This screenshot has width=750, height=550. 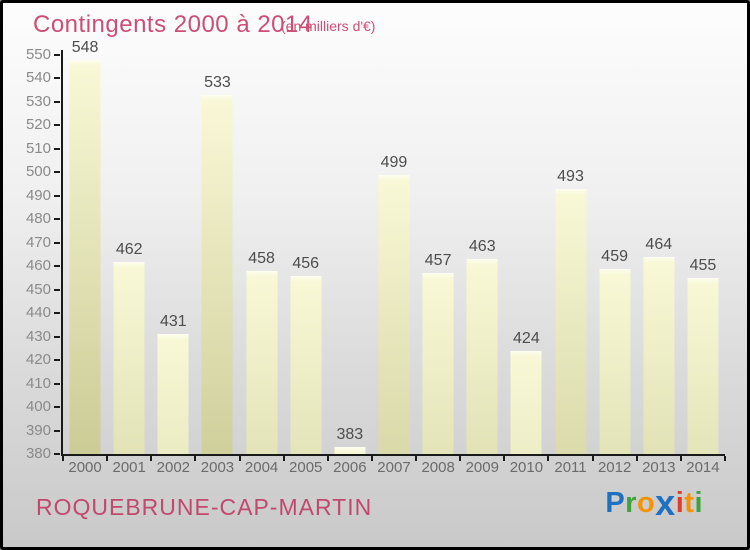 I want to click on bar-value-label: 499, so click(x=394, y=162).